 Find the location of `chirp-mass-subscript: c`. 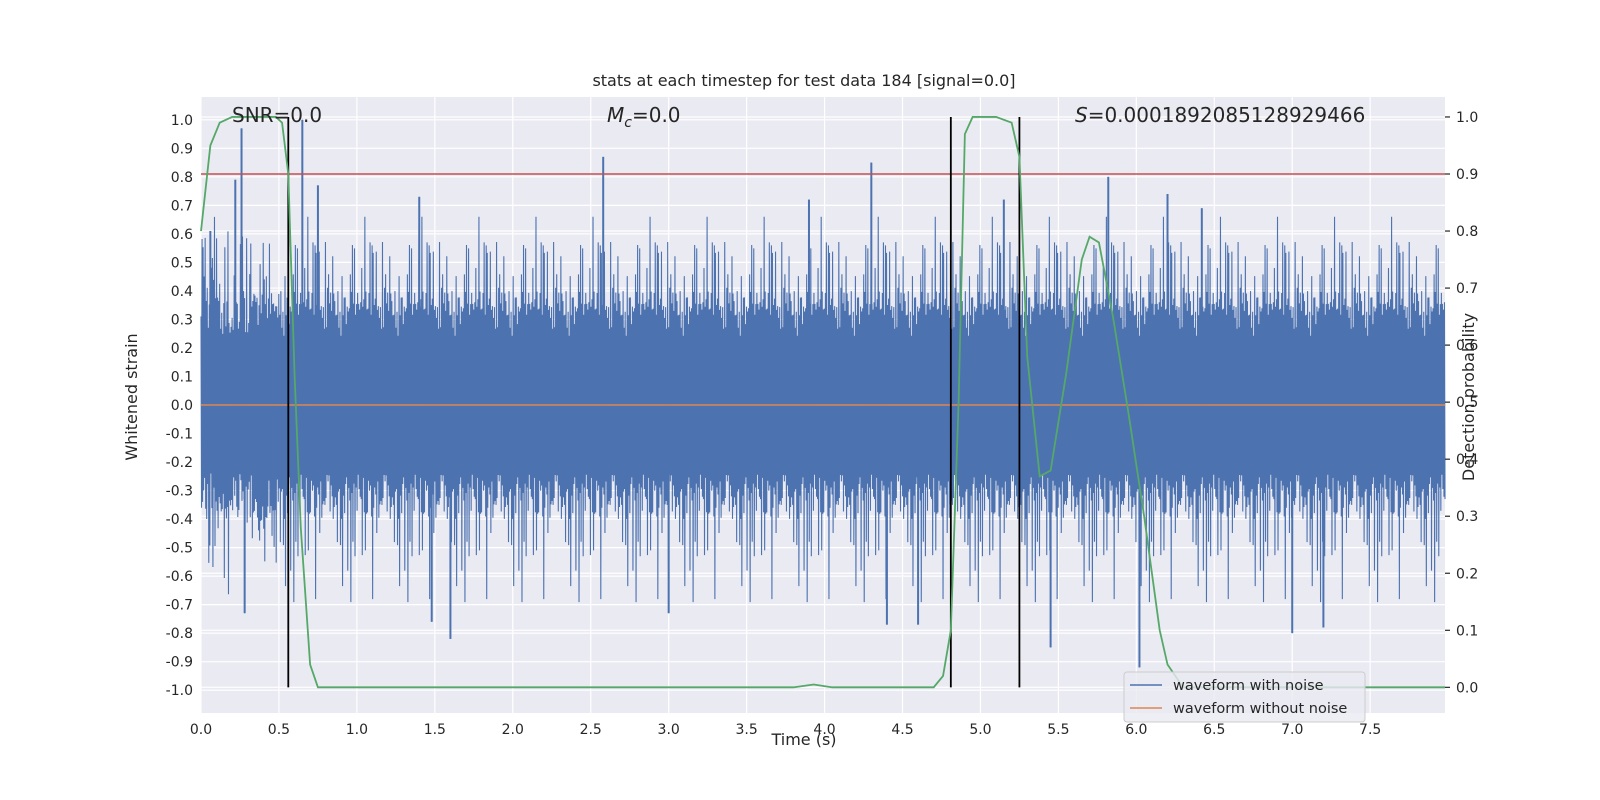

chirp-mass-subscript: c is located at coordinates (628, 123).